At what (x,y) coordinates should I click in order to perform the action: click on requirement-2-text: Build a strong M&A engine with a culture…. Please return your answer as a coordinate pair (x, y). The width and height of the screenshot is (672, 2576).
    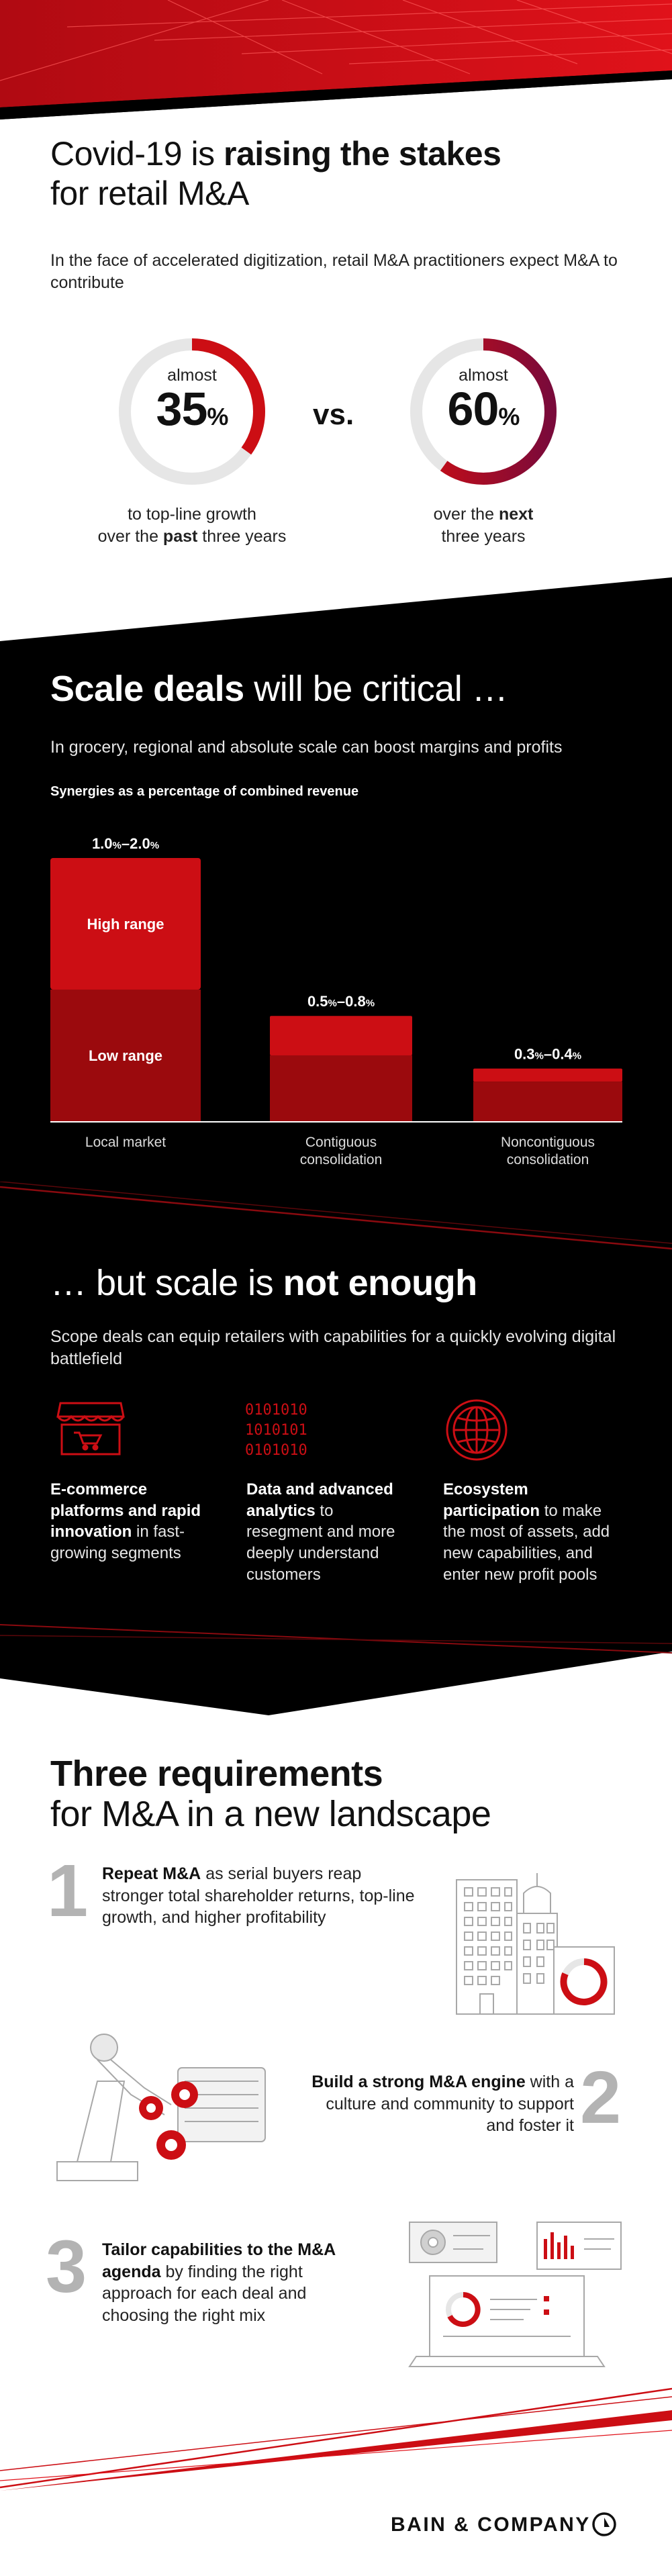
    Looking at the image, I should click on (442, 2103).